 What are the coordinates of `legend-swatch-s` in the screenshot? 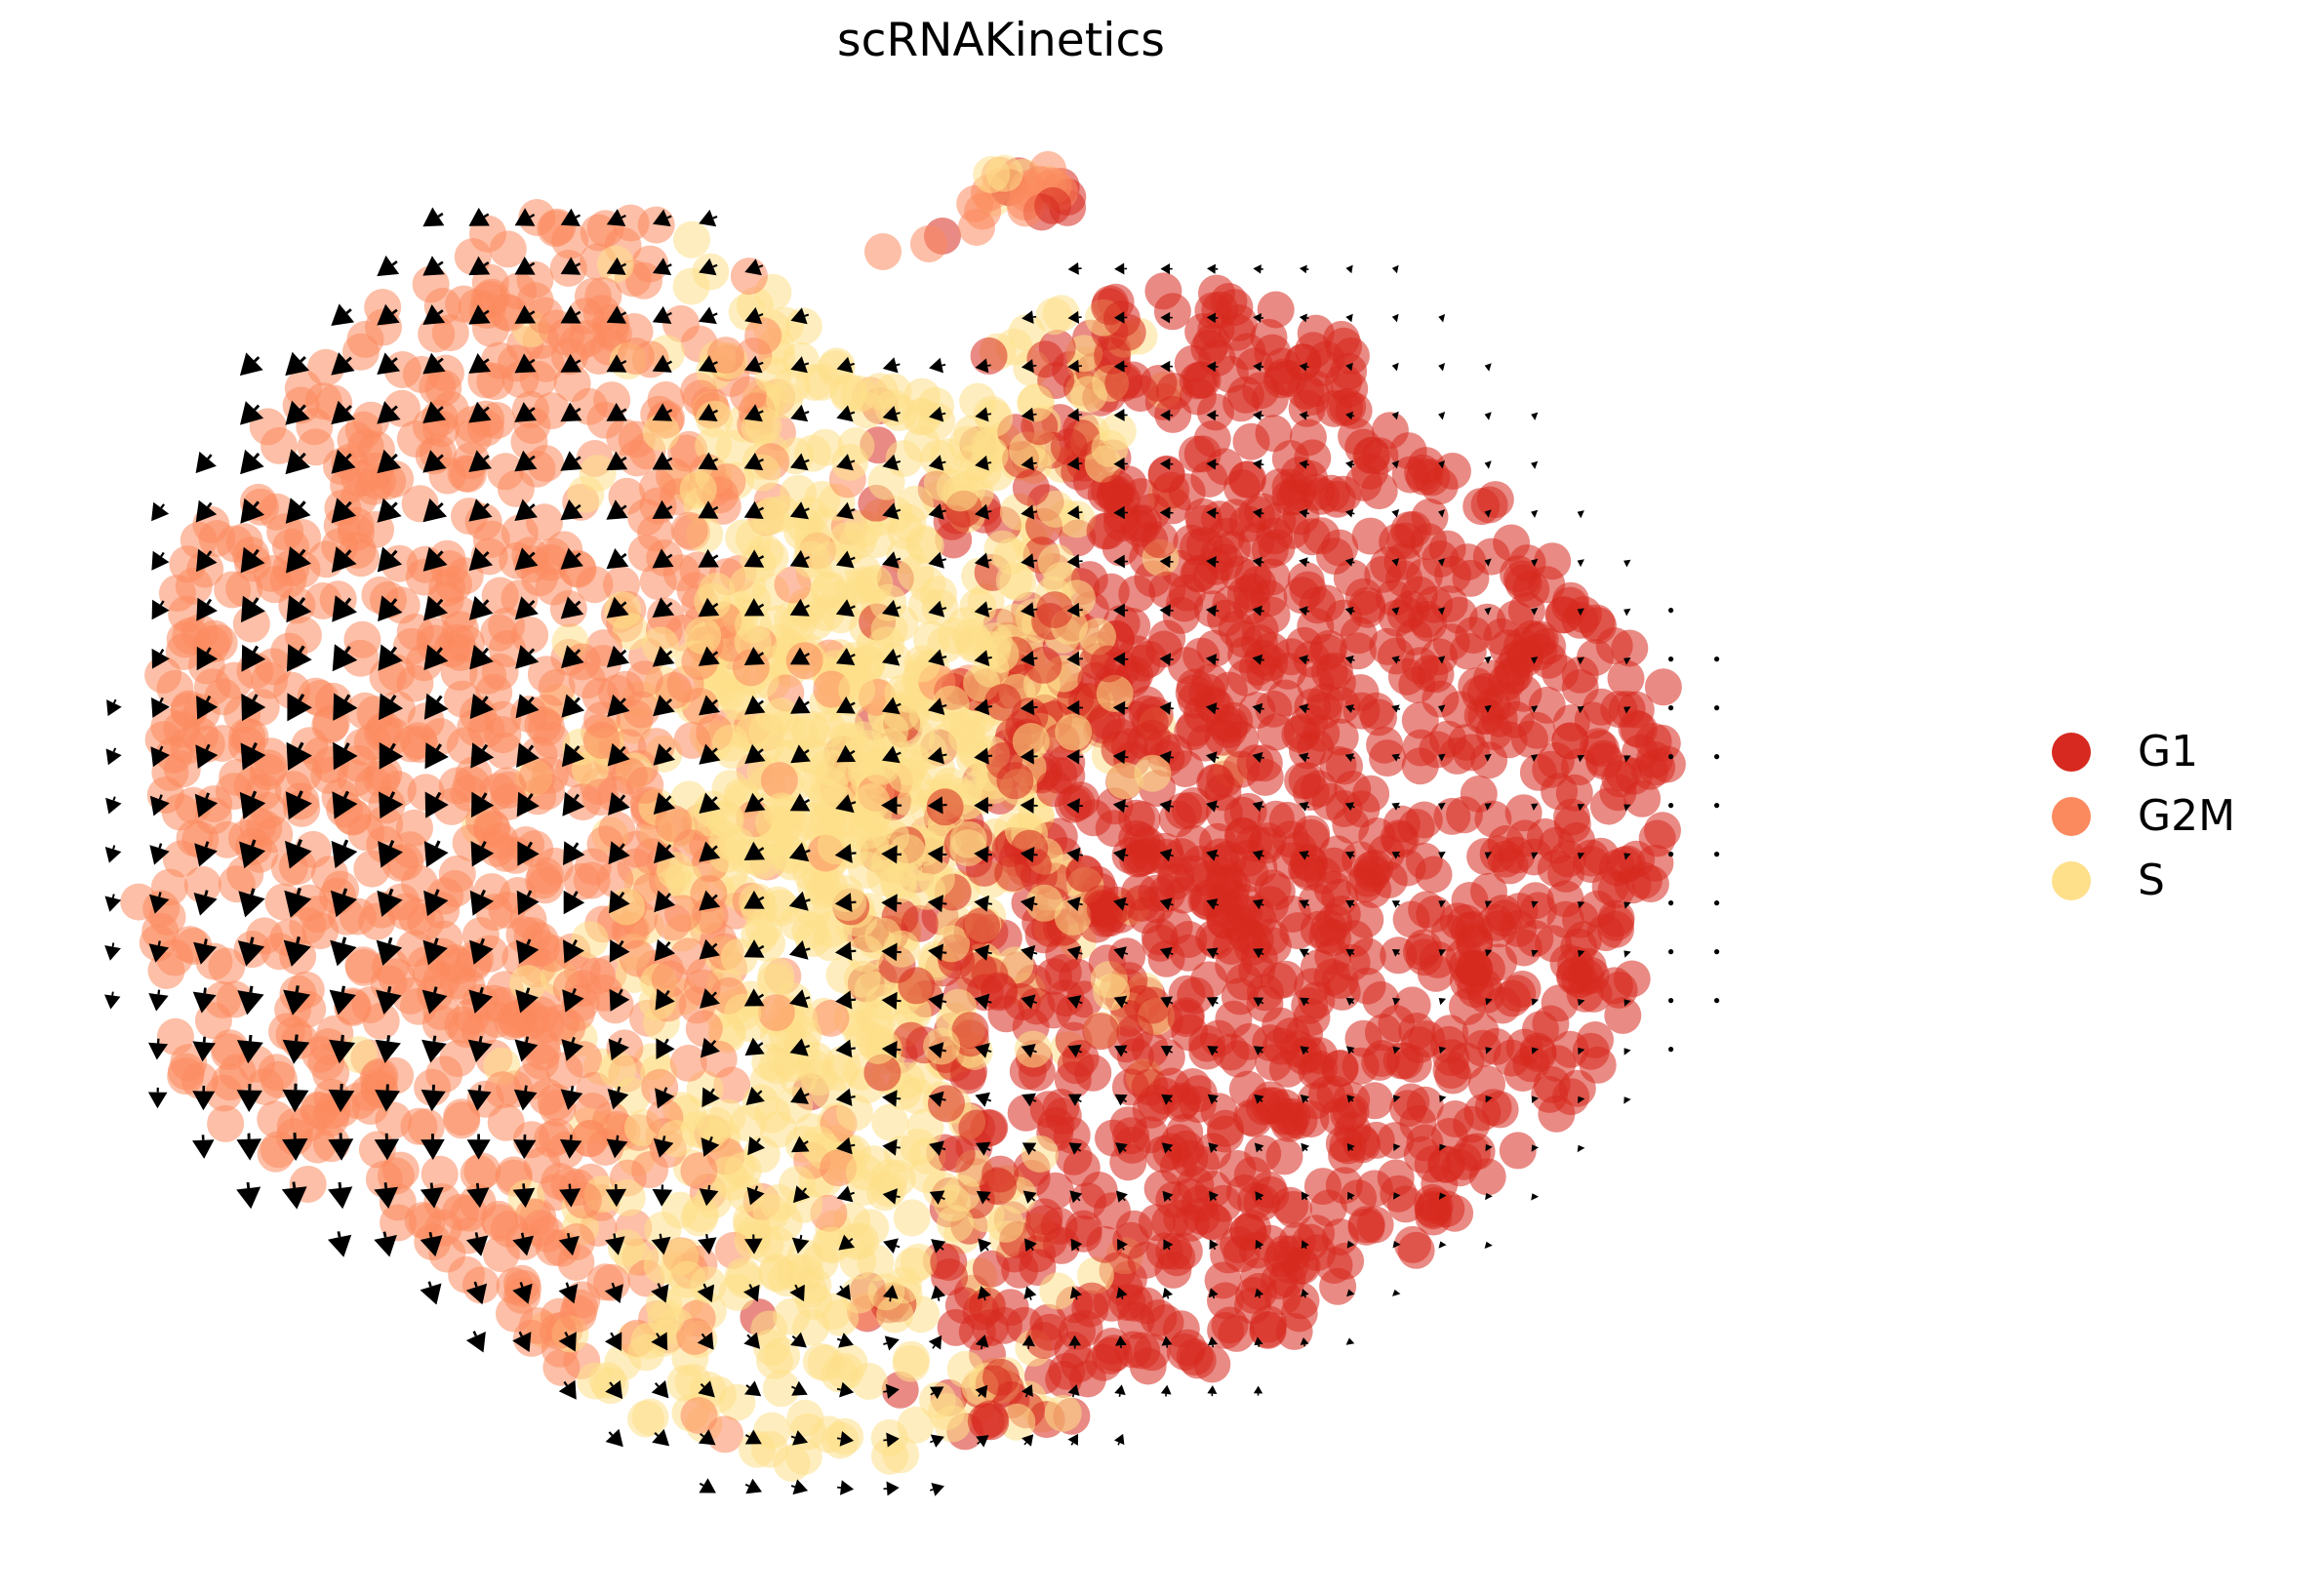 It's located at (2071, 880).